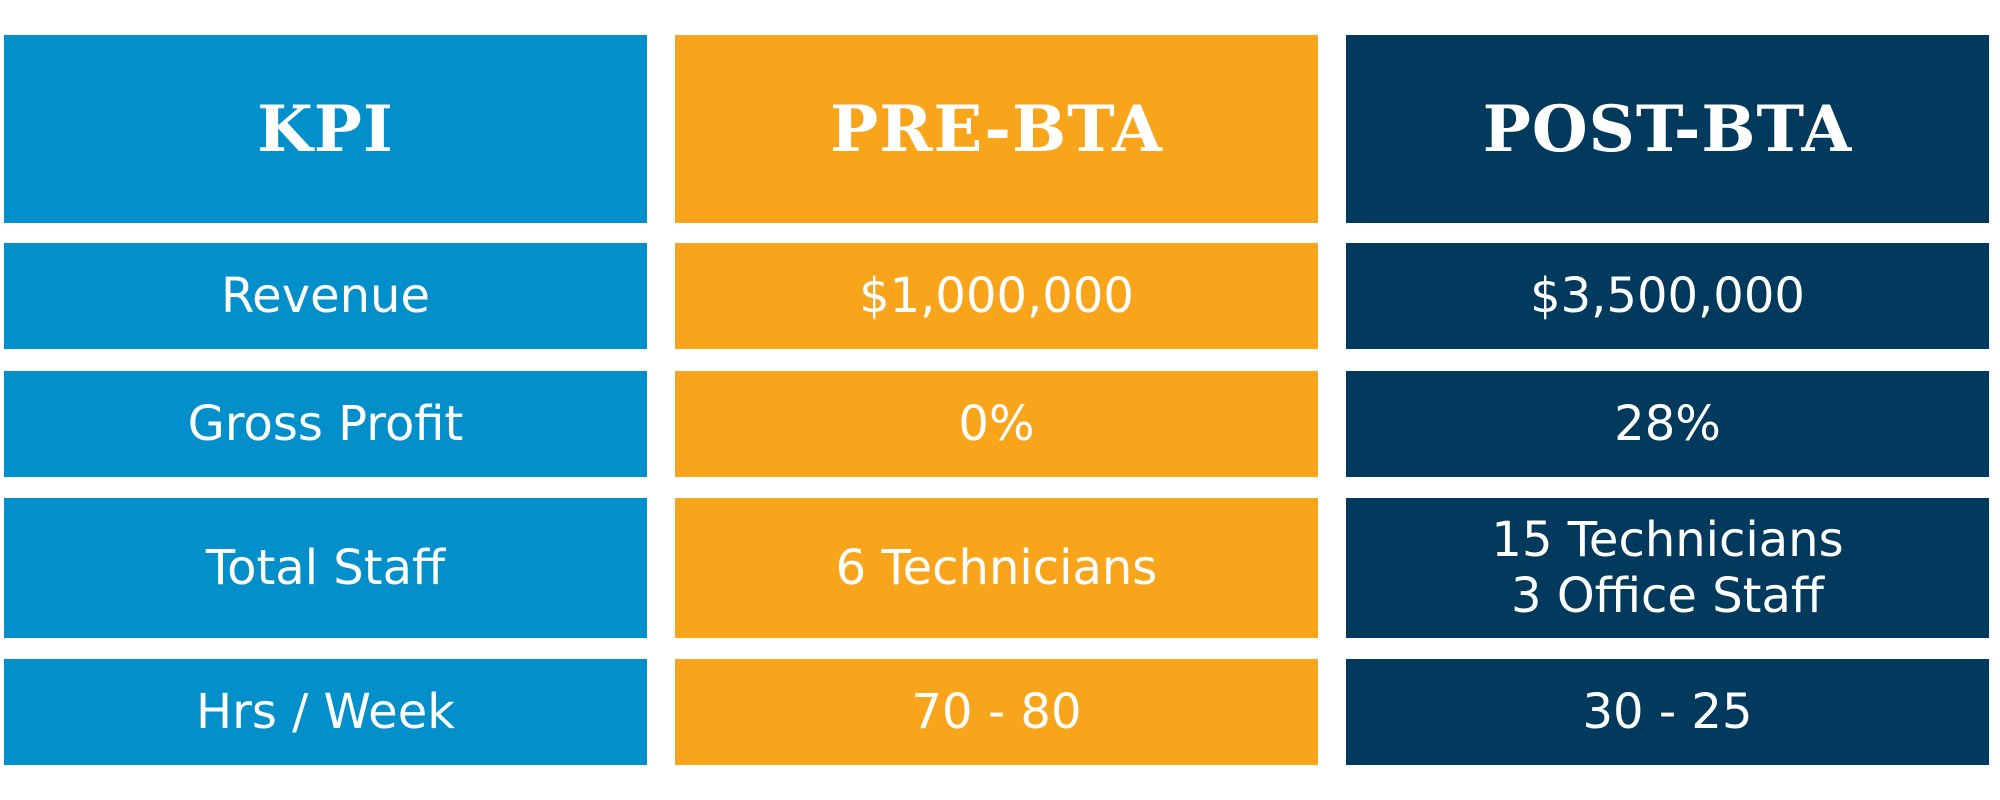  What do you see at coordinates (996, 296) in the screenshot?
I see `pre-bta-cell-revenue: $1,000,000` at bounding box center [996, 296].